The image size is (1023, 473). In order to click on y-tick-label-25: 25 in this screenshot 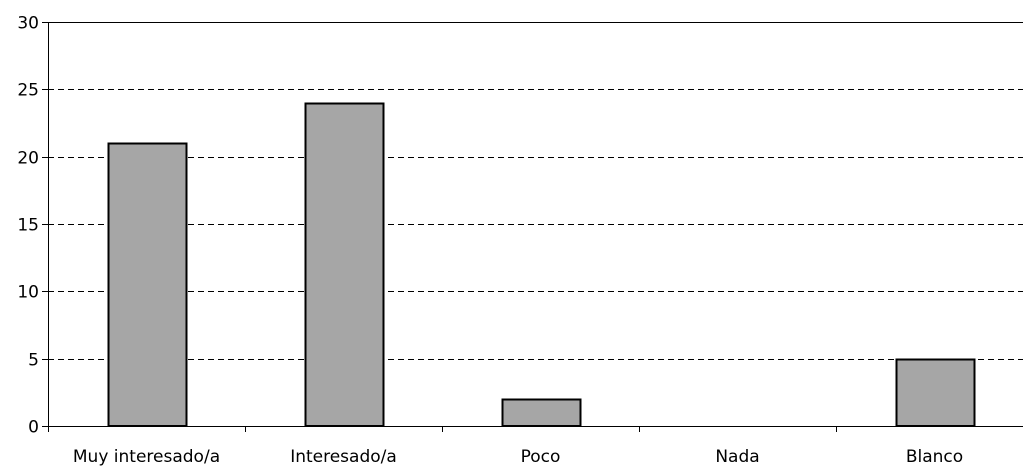, I will do `click(28, 91)`.